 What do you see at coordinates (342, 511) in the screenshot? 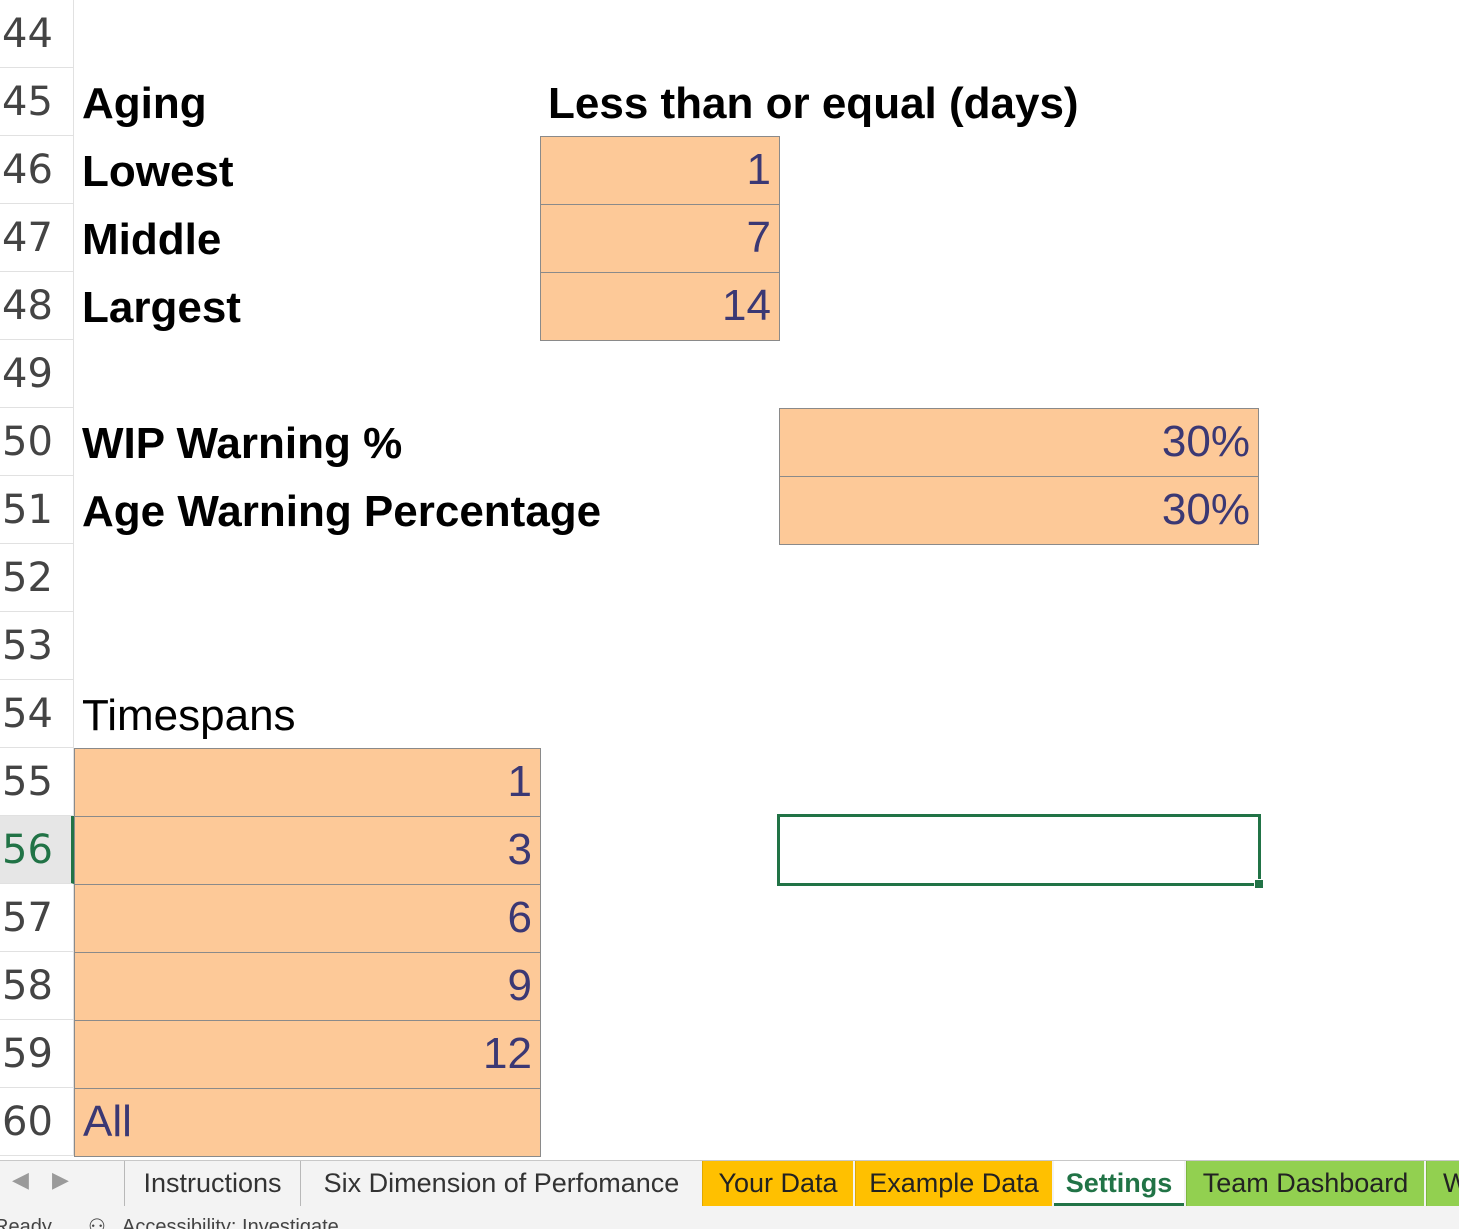
I see `age-warning-label: Age Warning Percentage` at bounding box center [342, 511].